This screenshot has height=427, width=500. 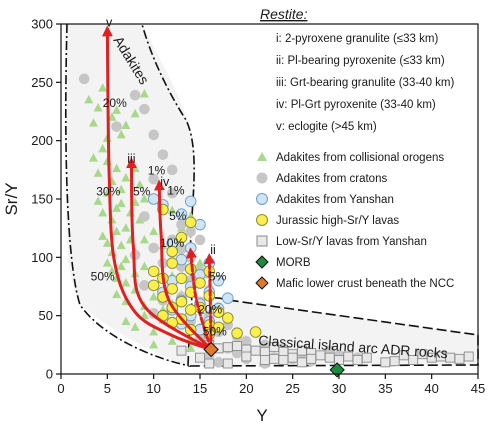 What do you see at coordinates (262, 199) in the screenshot?
I see `legend-yanshan-marker` at bounding box center [262, 199].